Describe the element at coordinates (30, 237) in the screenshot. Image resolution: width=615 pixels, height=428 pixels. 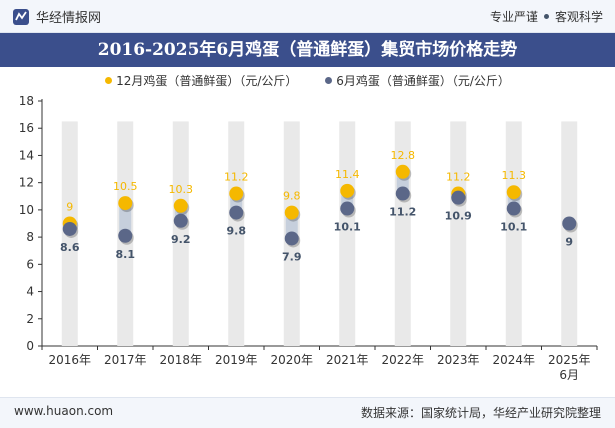
I see `y-tick-label: 8` at that location.